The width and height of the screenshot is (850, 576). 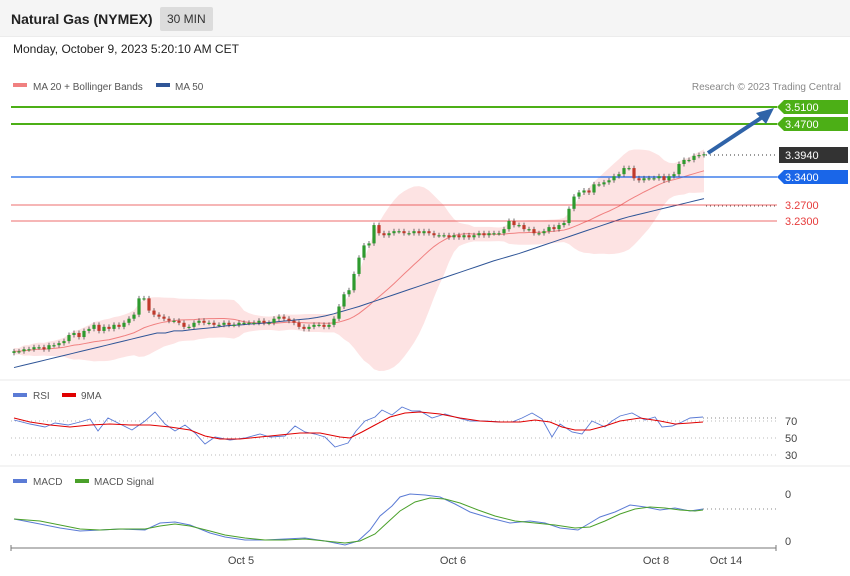 What do you see at coordinates (82, 19) in the screenshot?
I see `instrument-title: Natural Gas (NYMEX)` at bounding box center [82, 19].